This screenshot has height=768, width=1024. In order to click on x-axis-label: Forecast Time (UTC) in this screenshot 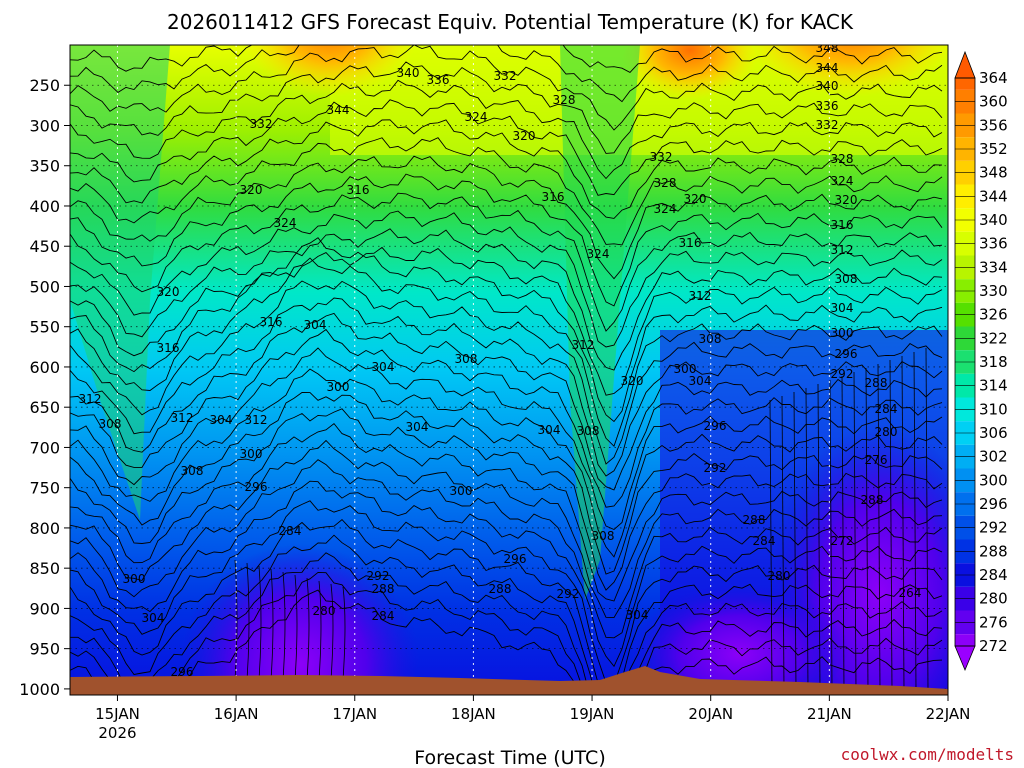, I will do `click(509, 757)`.